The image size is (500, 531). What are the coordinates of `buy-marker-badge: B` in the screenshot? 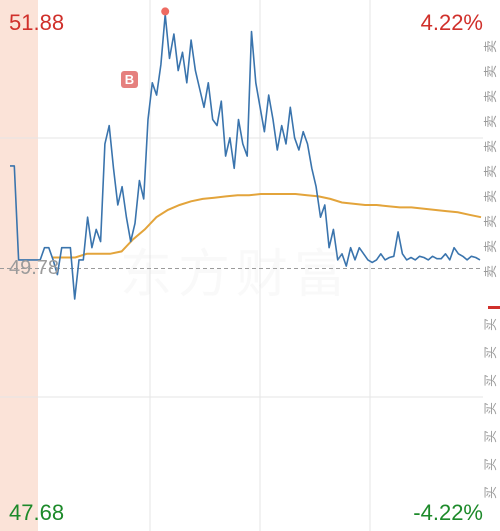 It's located at (129, 79).